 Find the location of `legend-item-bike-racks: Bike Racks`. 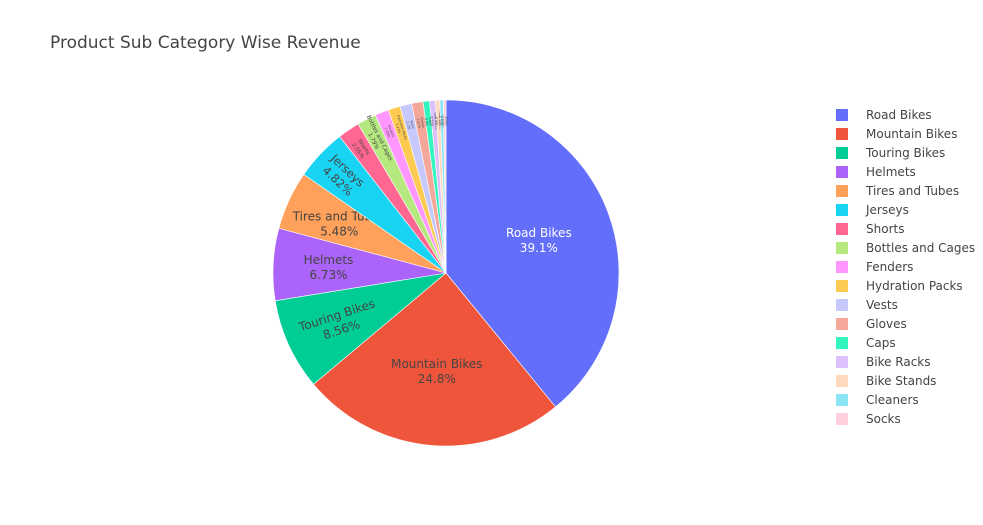

legend-item-bike-racks: Bike Racks is located at coordinates (905, 361).